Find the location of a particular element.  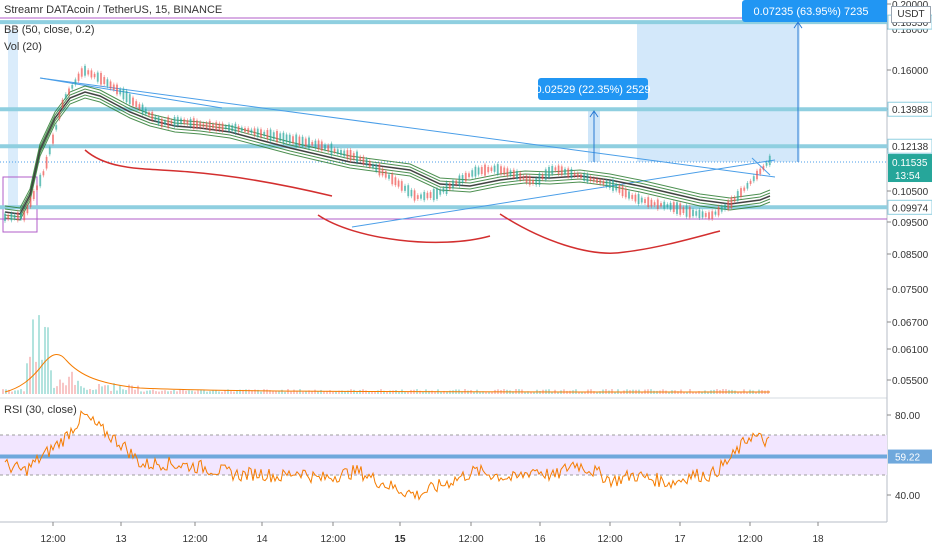

rsi-indicator-label: RSI (30, close) is located at coordinates (40, 410).